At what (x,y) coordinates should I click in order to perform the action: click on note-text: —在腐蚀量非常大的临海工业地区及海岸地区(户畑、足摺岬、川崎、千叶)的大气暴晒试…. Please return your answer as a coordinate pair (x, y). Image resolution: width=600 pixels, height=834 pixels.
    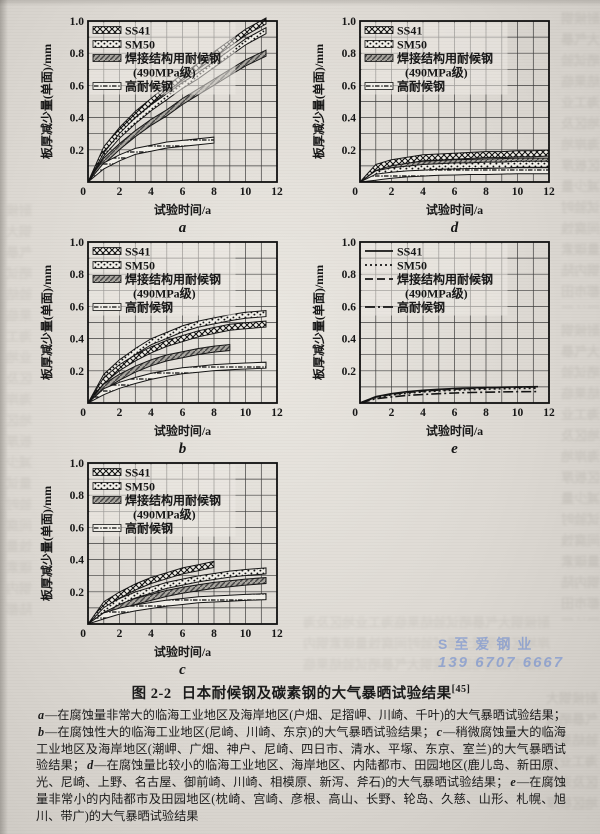
    Looking at the image, I should click on (305, 715).